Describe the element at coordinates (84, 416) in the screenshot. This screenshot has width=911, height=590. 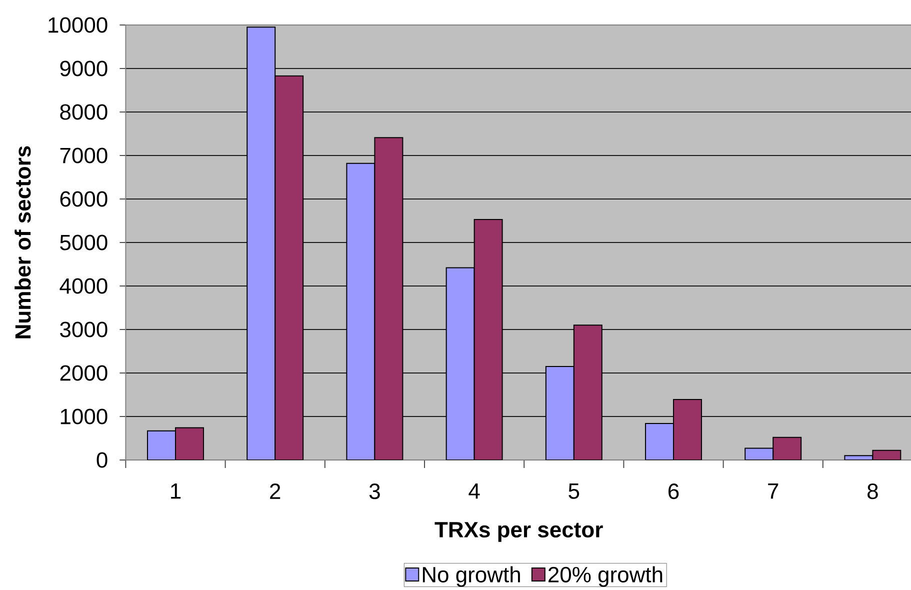
I see `y-tick-label: 1000` at that location.